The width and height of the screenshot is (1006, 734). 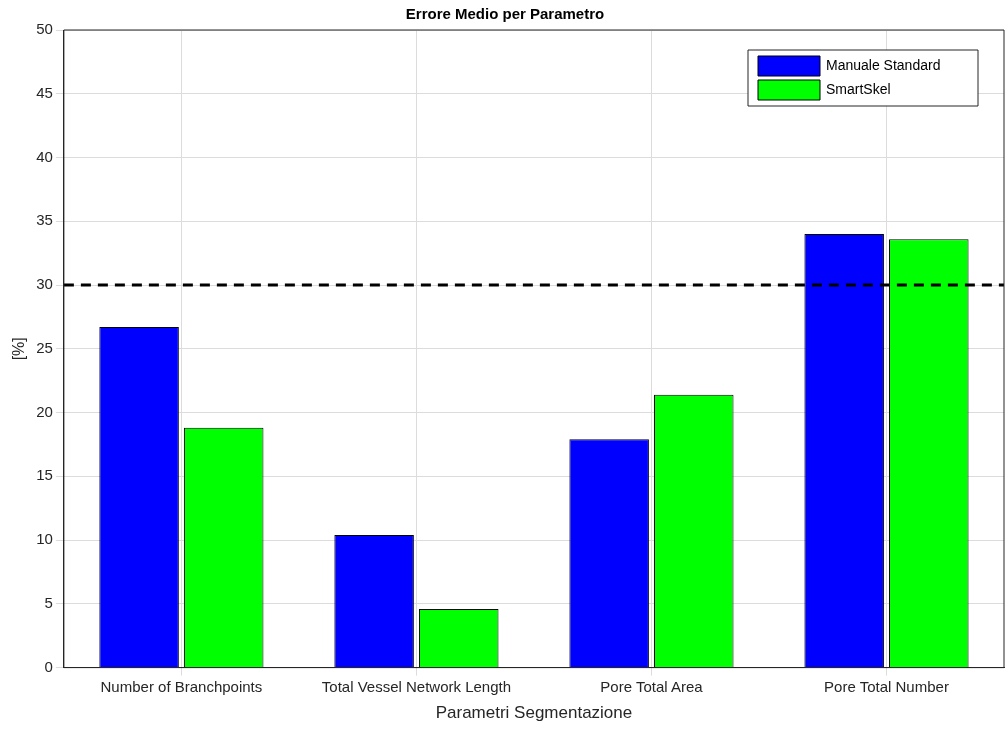 What do you see at coordinates (858, 88) in the screenshot?
I see `legend-label: SmartSkel` at bounding box center [858, 88].